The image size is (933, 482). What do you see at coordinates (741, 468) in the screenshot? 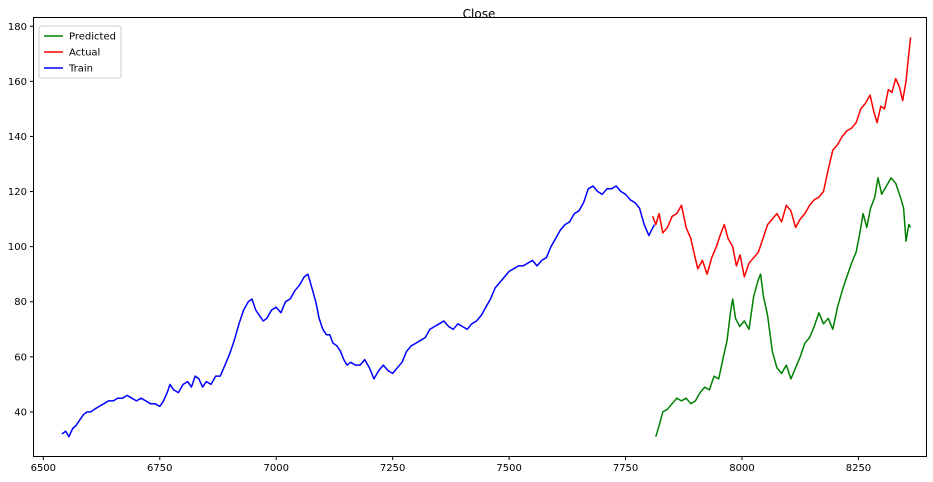
I see `x-tick-label: 8000` at bounding box center [741, 468].